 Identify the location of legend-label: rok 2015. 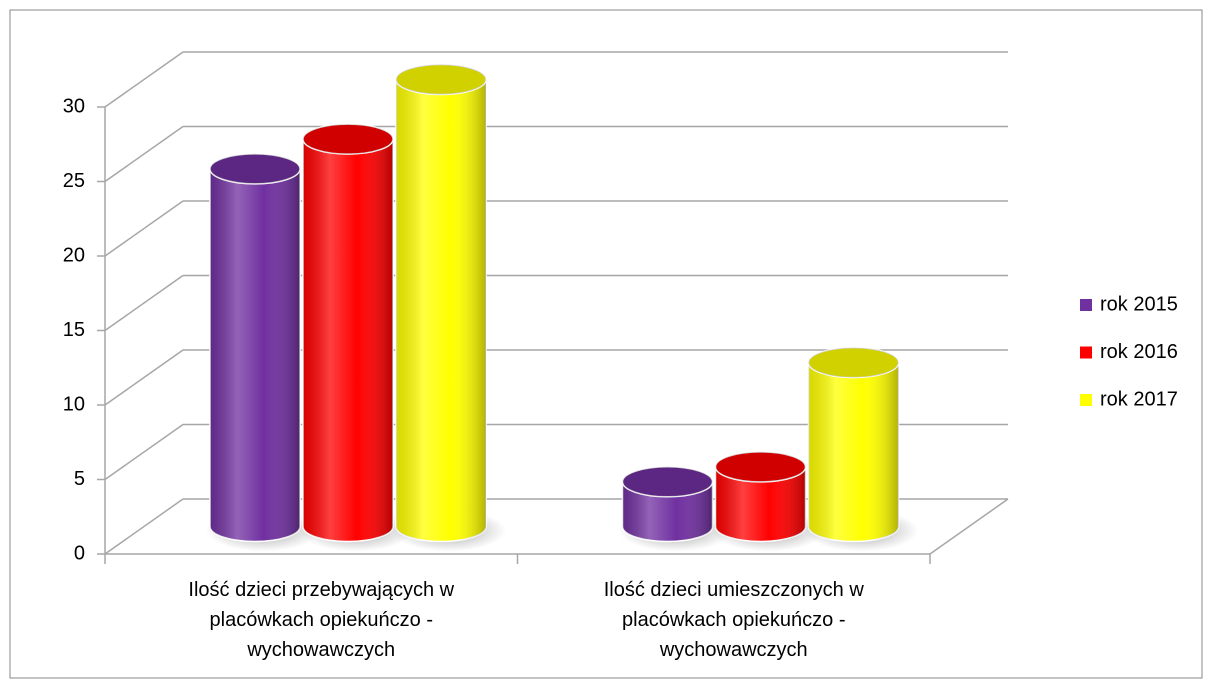
(1139, 304).